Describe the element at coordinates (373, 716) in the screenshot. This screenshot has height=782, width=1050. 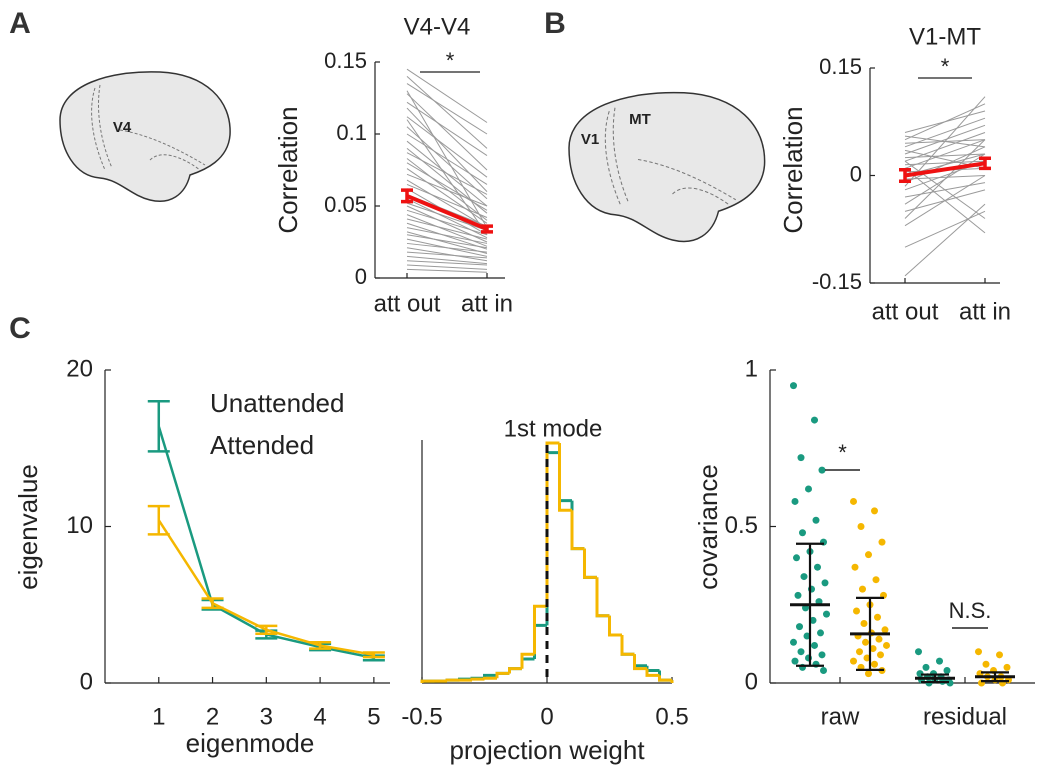
I see `x-tick-label: 5` at that location.